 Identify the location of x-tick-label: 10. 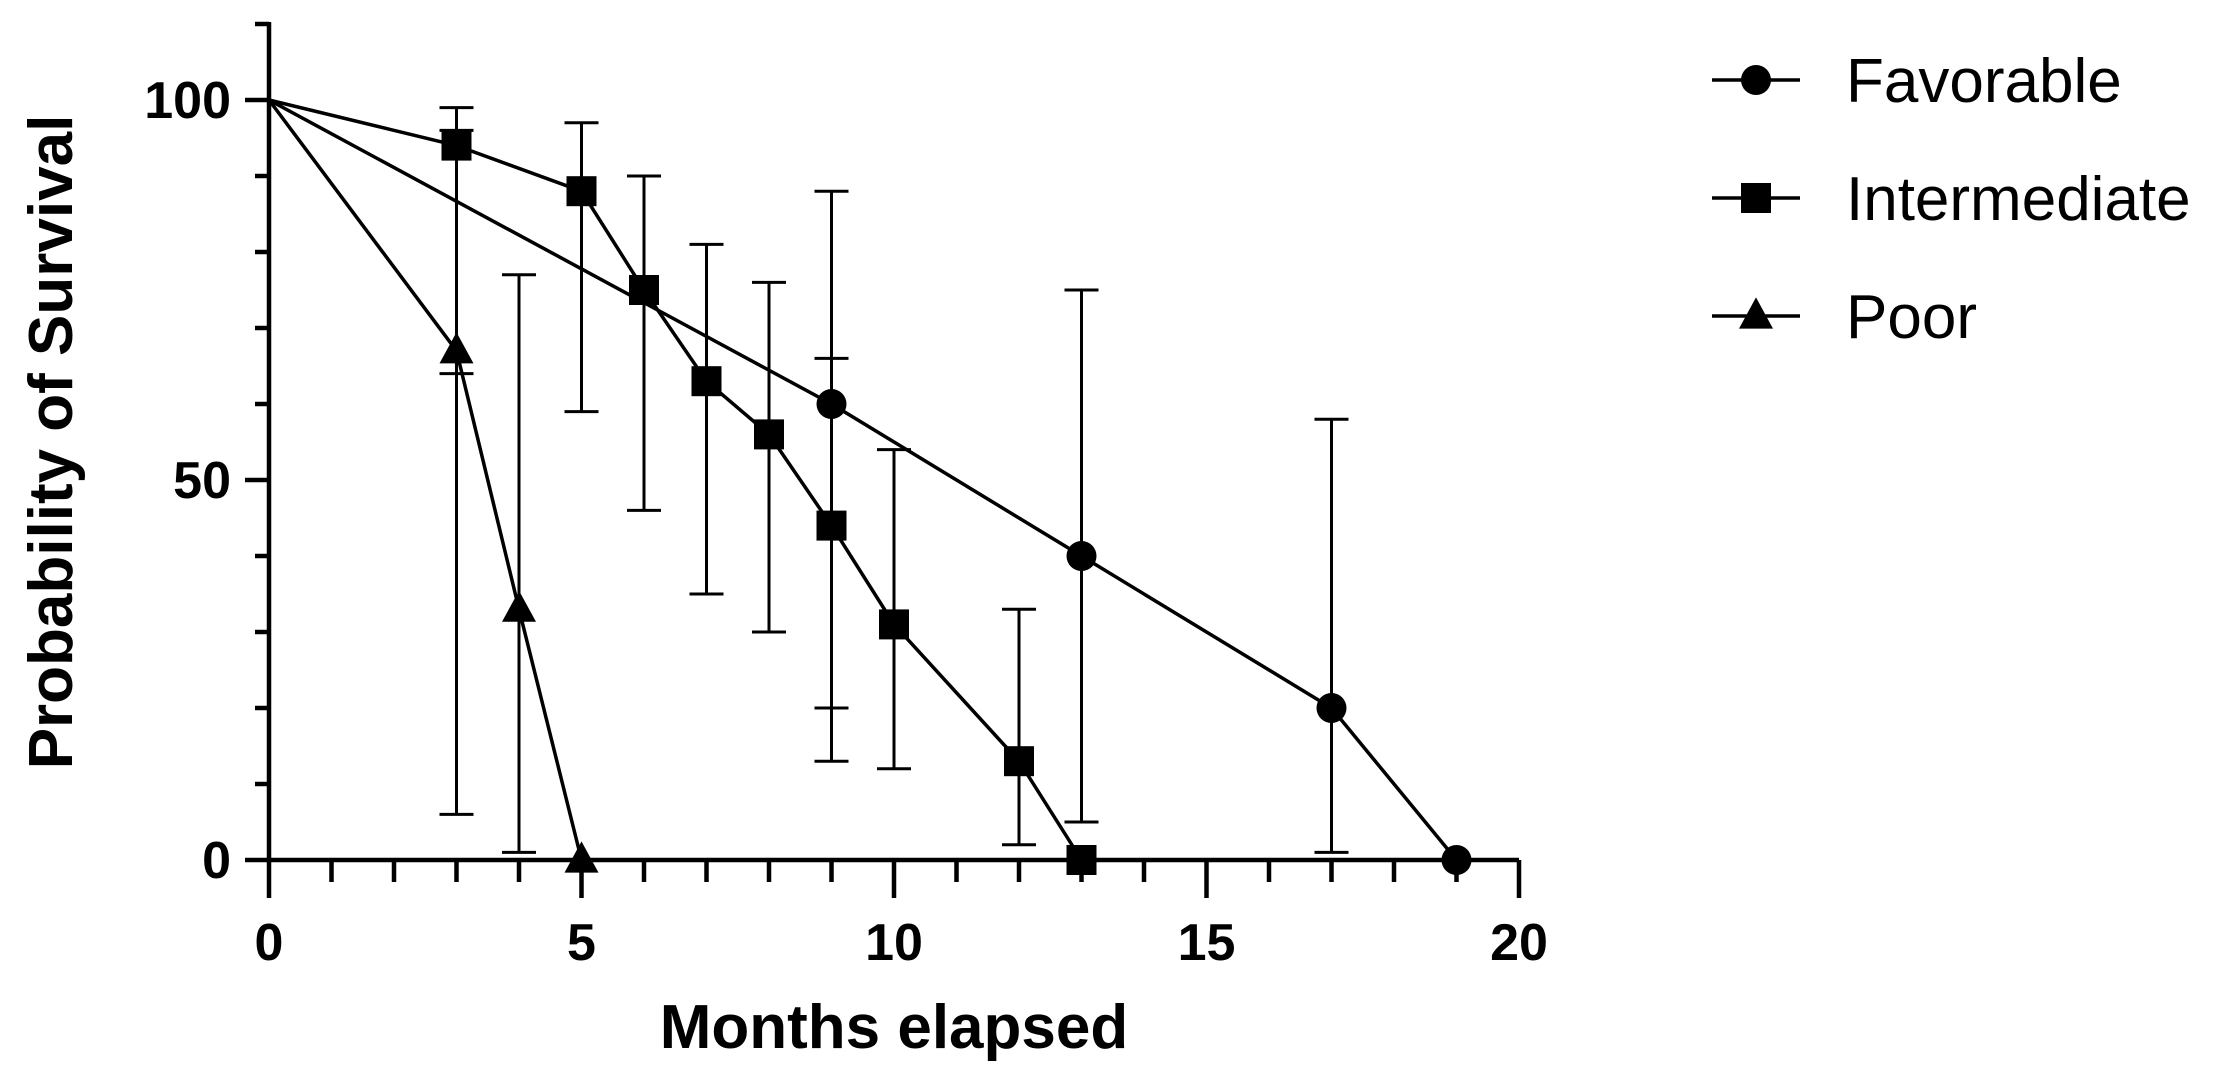
(894, 943).